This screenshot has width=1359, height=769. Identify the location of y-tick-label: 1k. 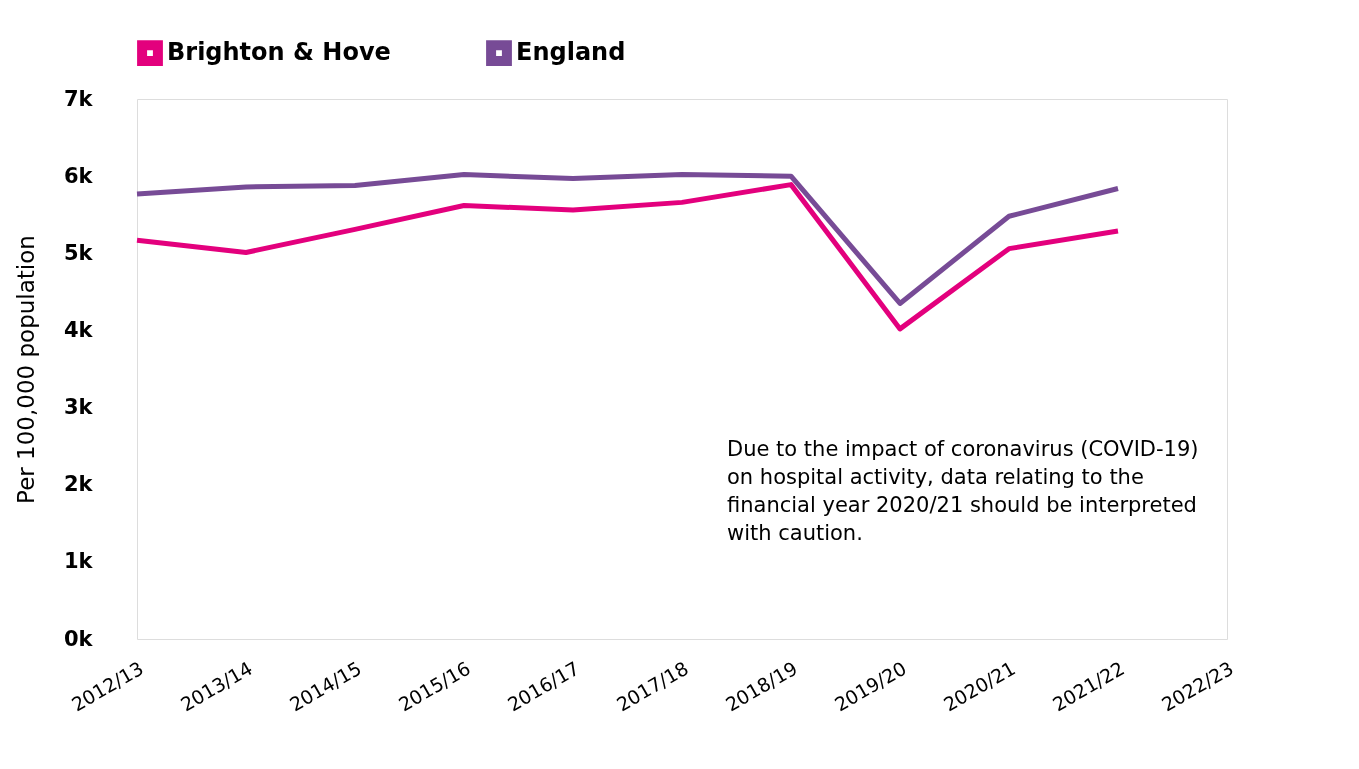
(78, 561).